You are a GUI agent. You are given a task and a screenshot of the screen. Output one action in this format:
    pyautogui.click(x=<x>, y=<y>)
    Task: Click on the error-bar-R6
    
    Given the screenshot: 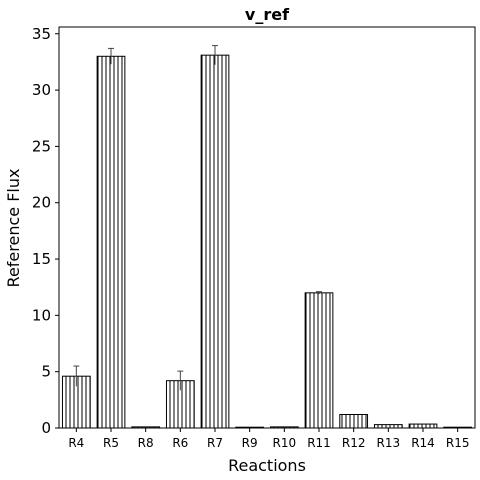 What is the action you would take?
    pyautogui.click(x=180, y=380)
    